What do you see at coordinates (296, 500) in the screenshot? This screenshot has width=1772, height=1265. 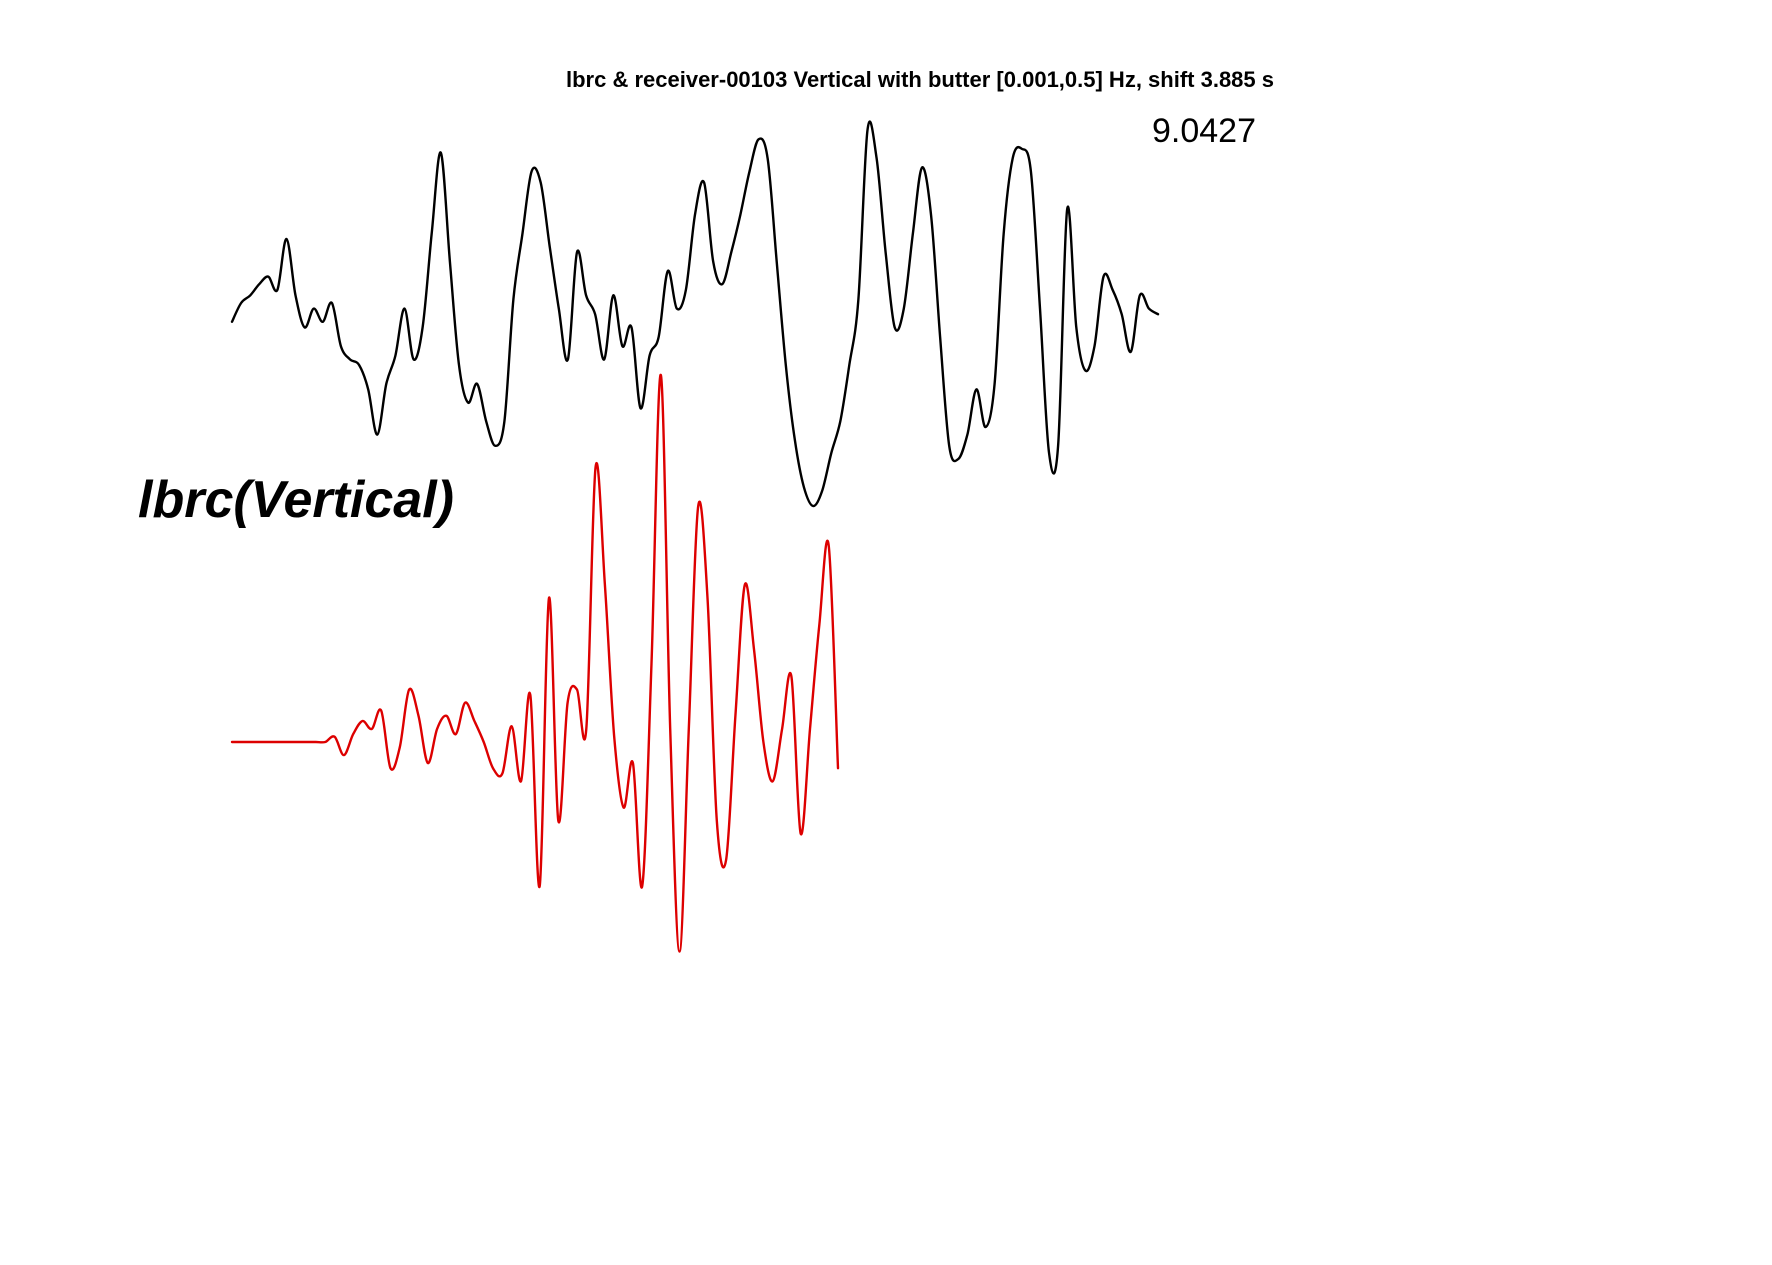 I see `station-label: lbrc(Vertical)` at bounding box center [296, 500].